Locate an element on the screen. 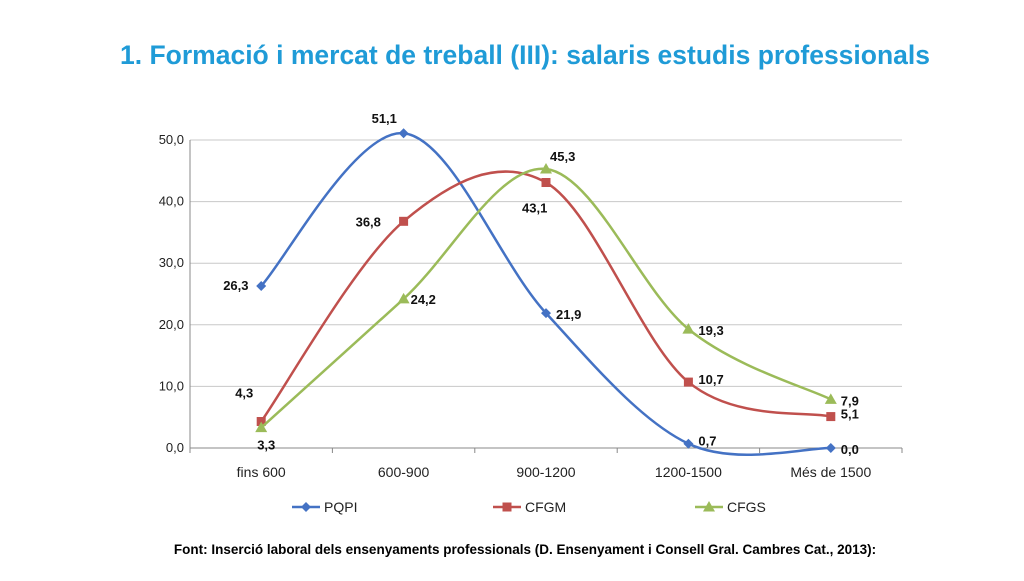 This screenshot has width=1024, height=581. y-tick-label: 50,0 is located at coordinates (171, 139).